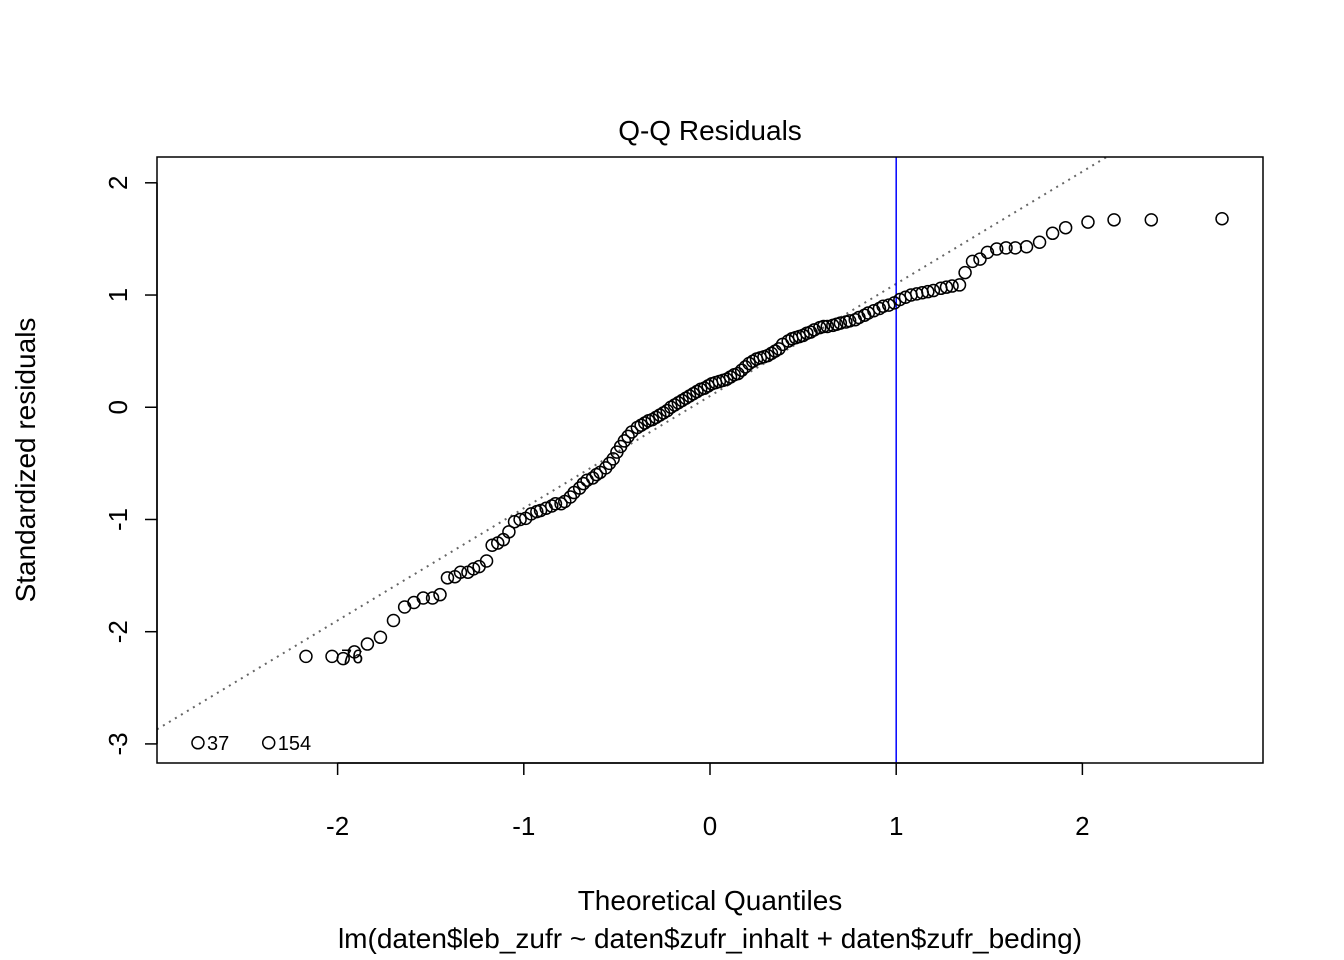 This screenshot has height=960, width=1344. What do you see at coordinates (25, 460) in the screenshot?
I see `y-axis-label: Standardized residuals` at bounding box center [25, 460].